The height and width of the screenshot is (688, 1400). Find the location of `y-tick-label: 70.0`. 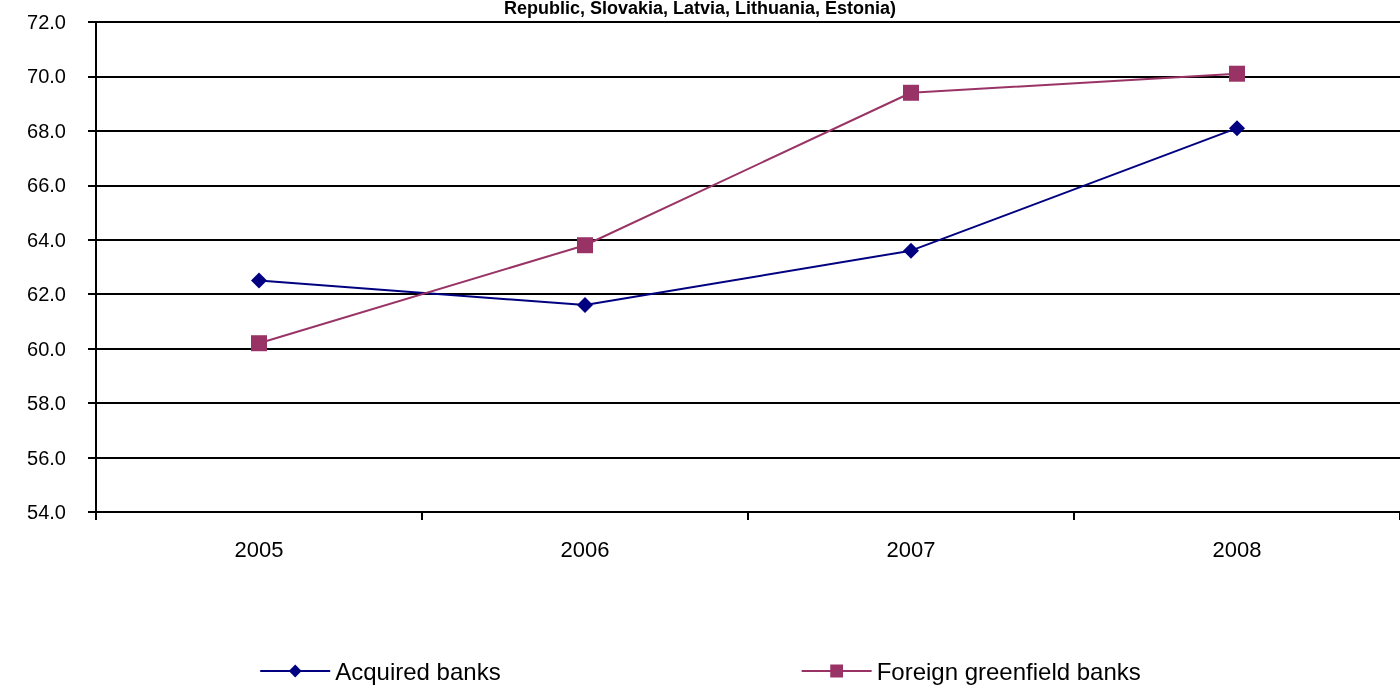

y-tick-label: 70.0 is located at coordinates (46, 76).